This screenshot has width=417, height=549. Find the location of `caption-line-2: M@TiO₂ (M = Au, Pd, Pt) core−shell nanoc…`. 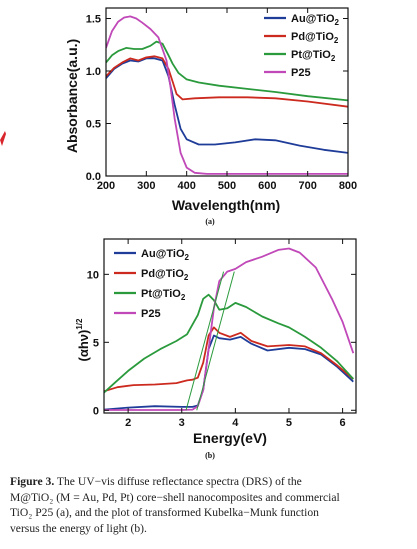

caption-line-2: M@TiO₂ (M = Au, Pd, Pt) core−shell nanoc… is located at coordinates (175, 497).